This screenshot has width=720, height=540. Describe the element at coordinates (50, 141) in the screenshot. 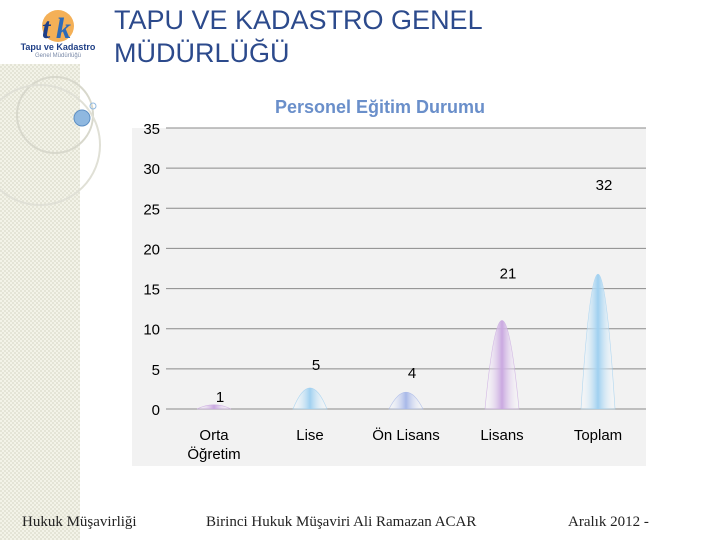

I see `decorative-circles` at that location.